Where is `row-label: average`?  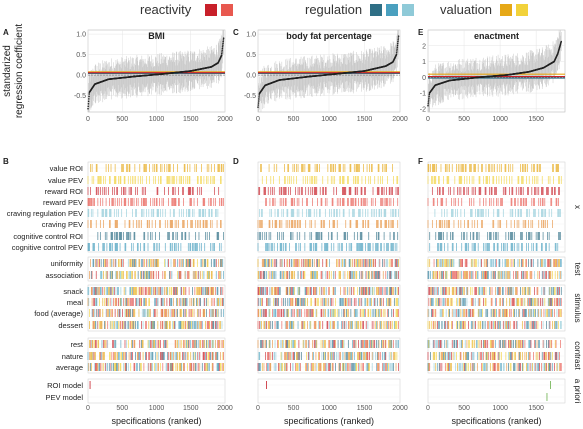
row-label: average is located at coordinates (69, 367).